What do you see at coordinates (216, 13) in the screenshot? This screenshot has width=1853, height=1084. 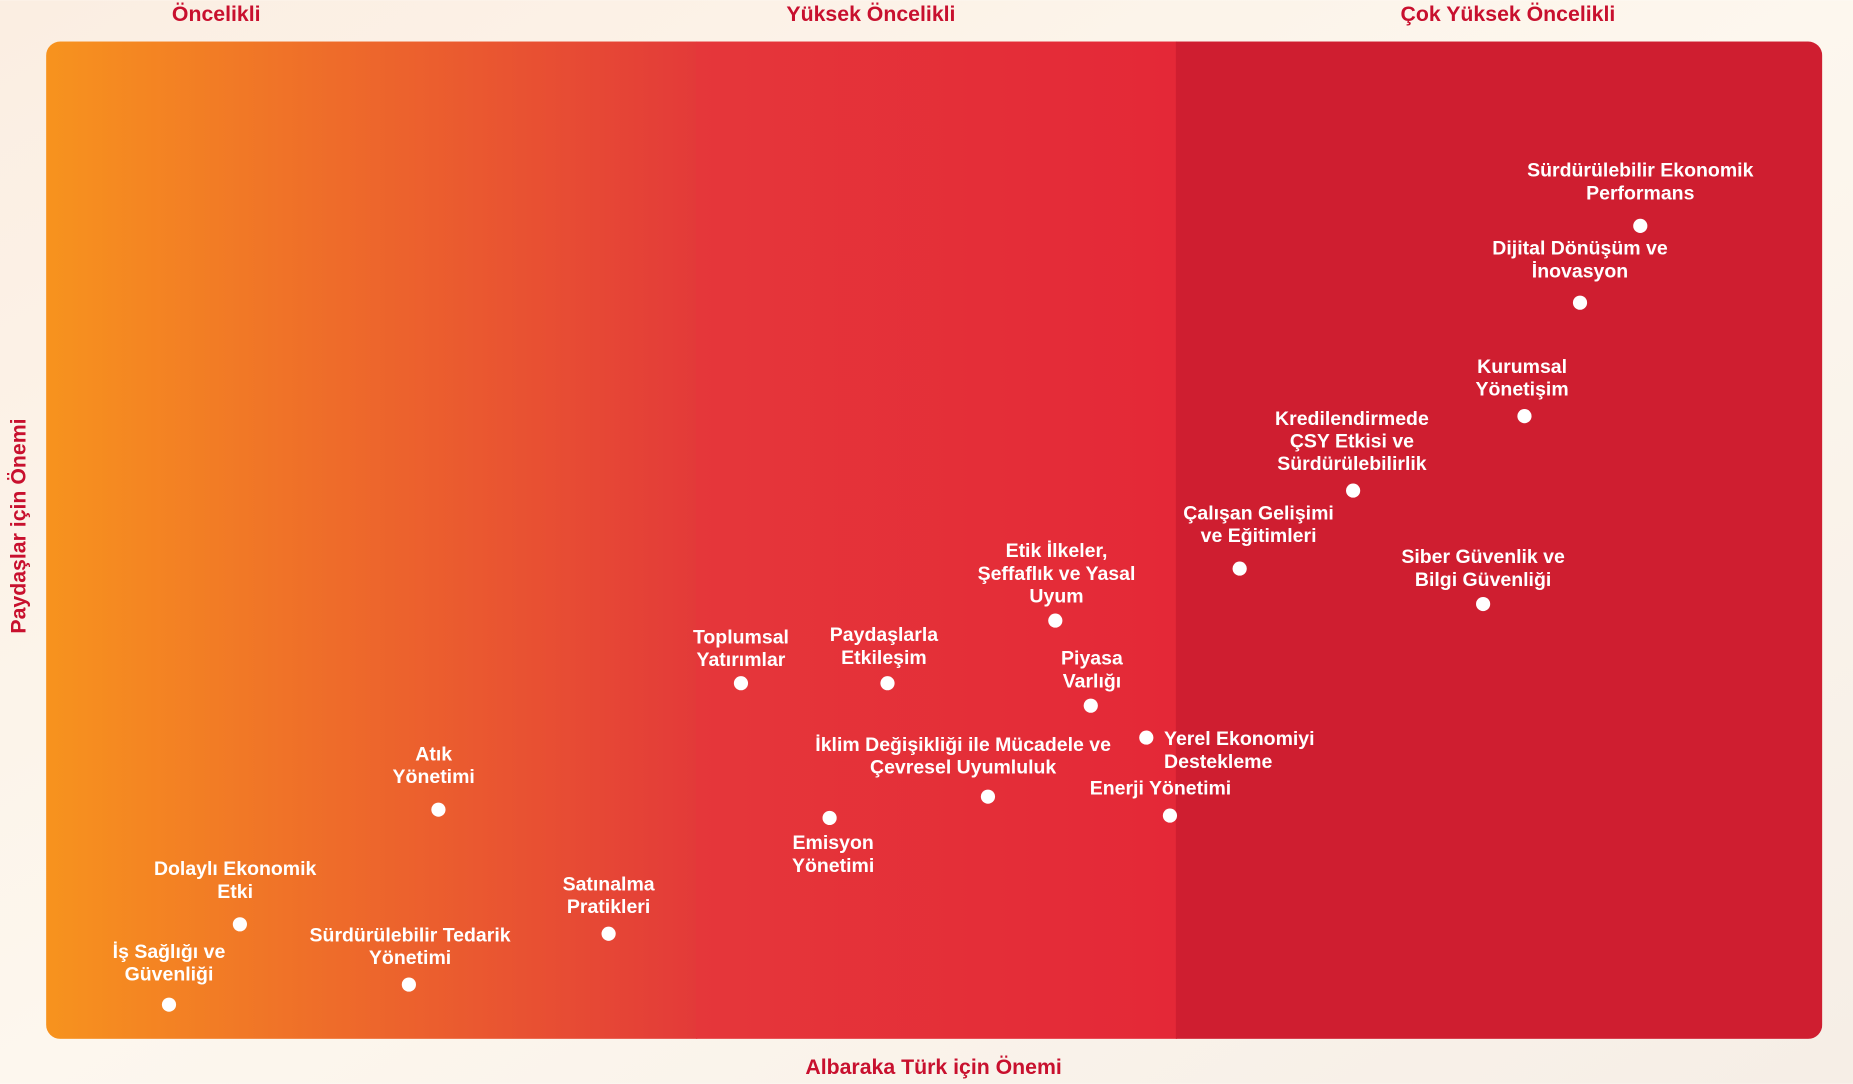 I see `zone-label: Öncelikli` at bounding box center [216, 13].